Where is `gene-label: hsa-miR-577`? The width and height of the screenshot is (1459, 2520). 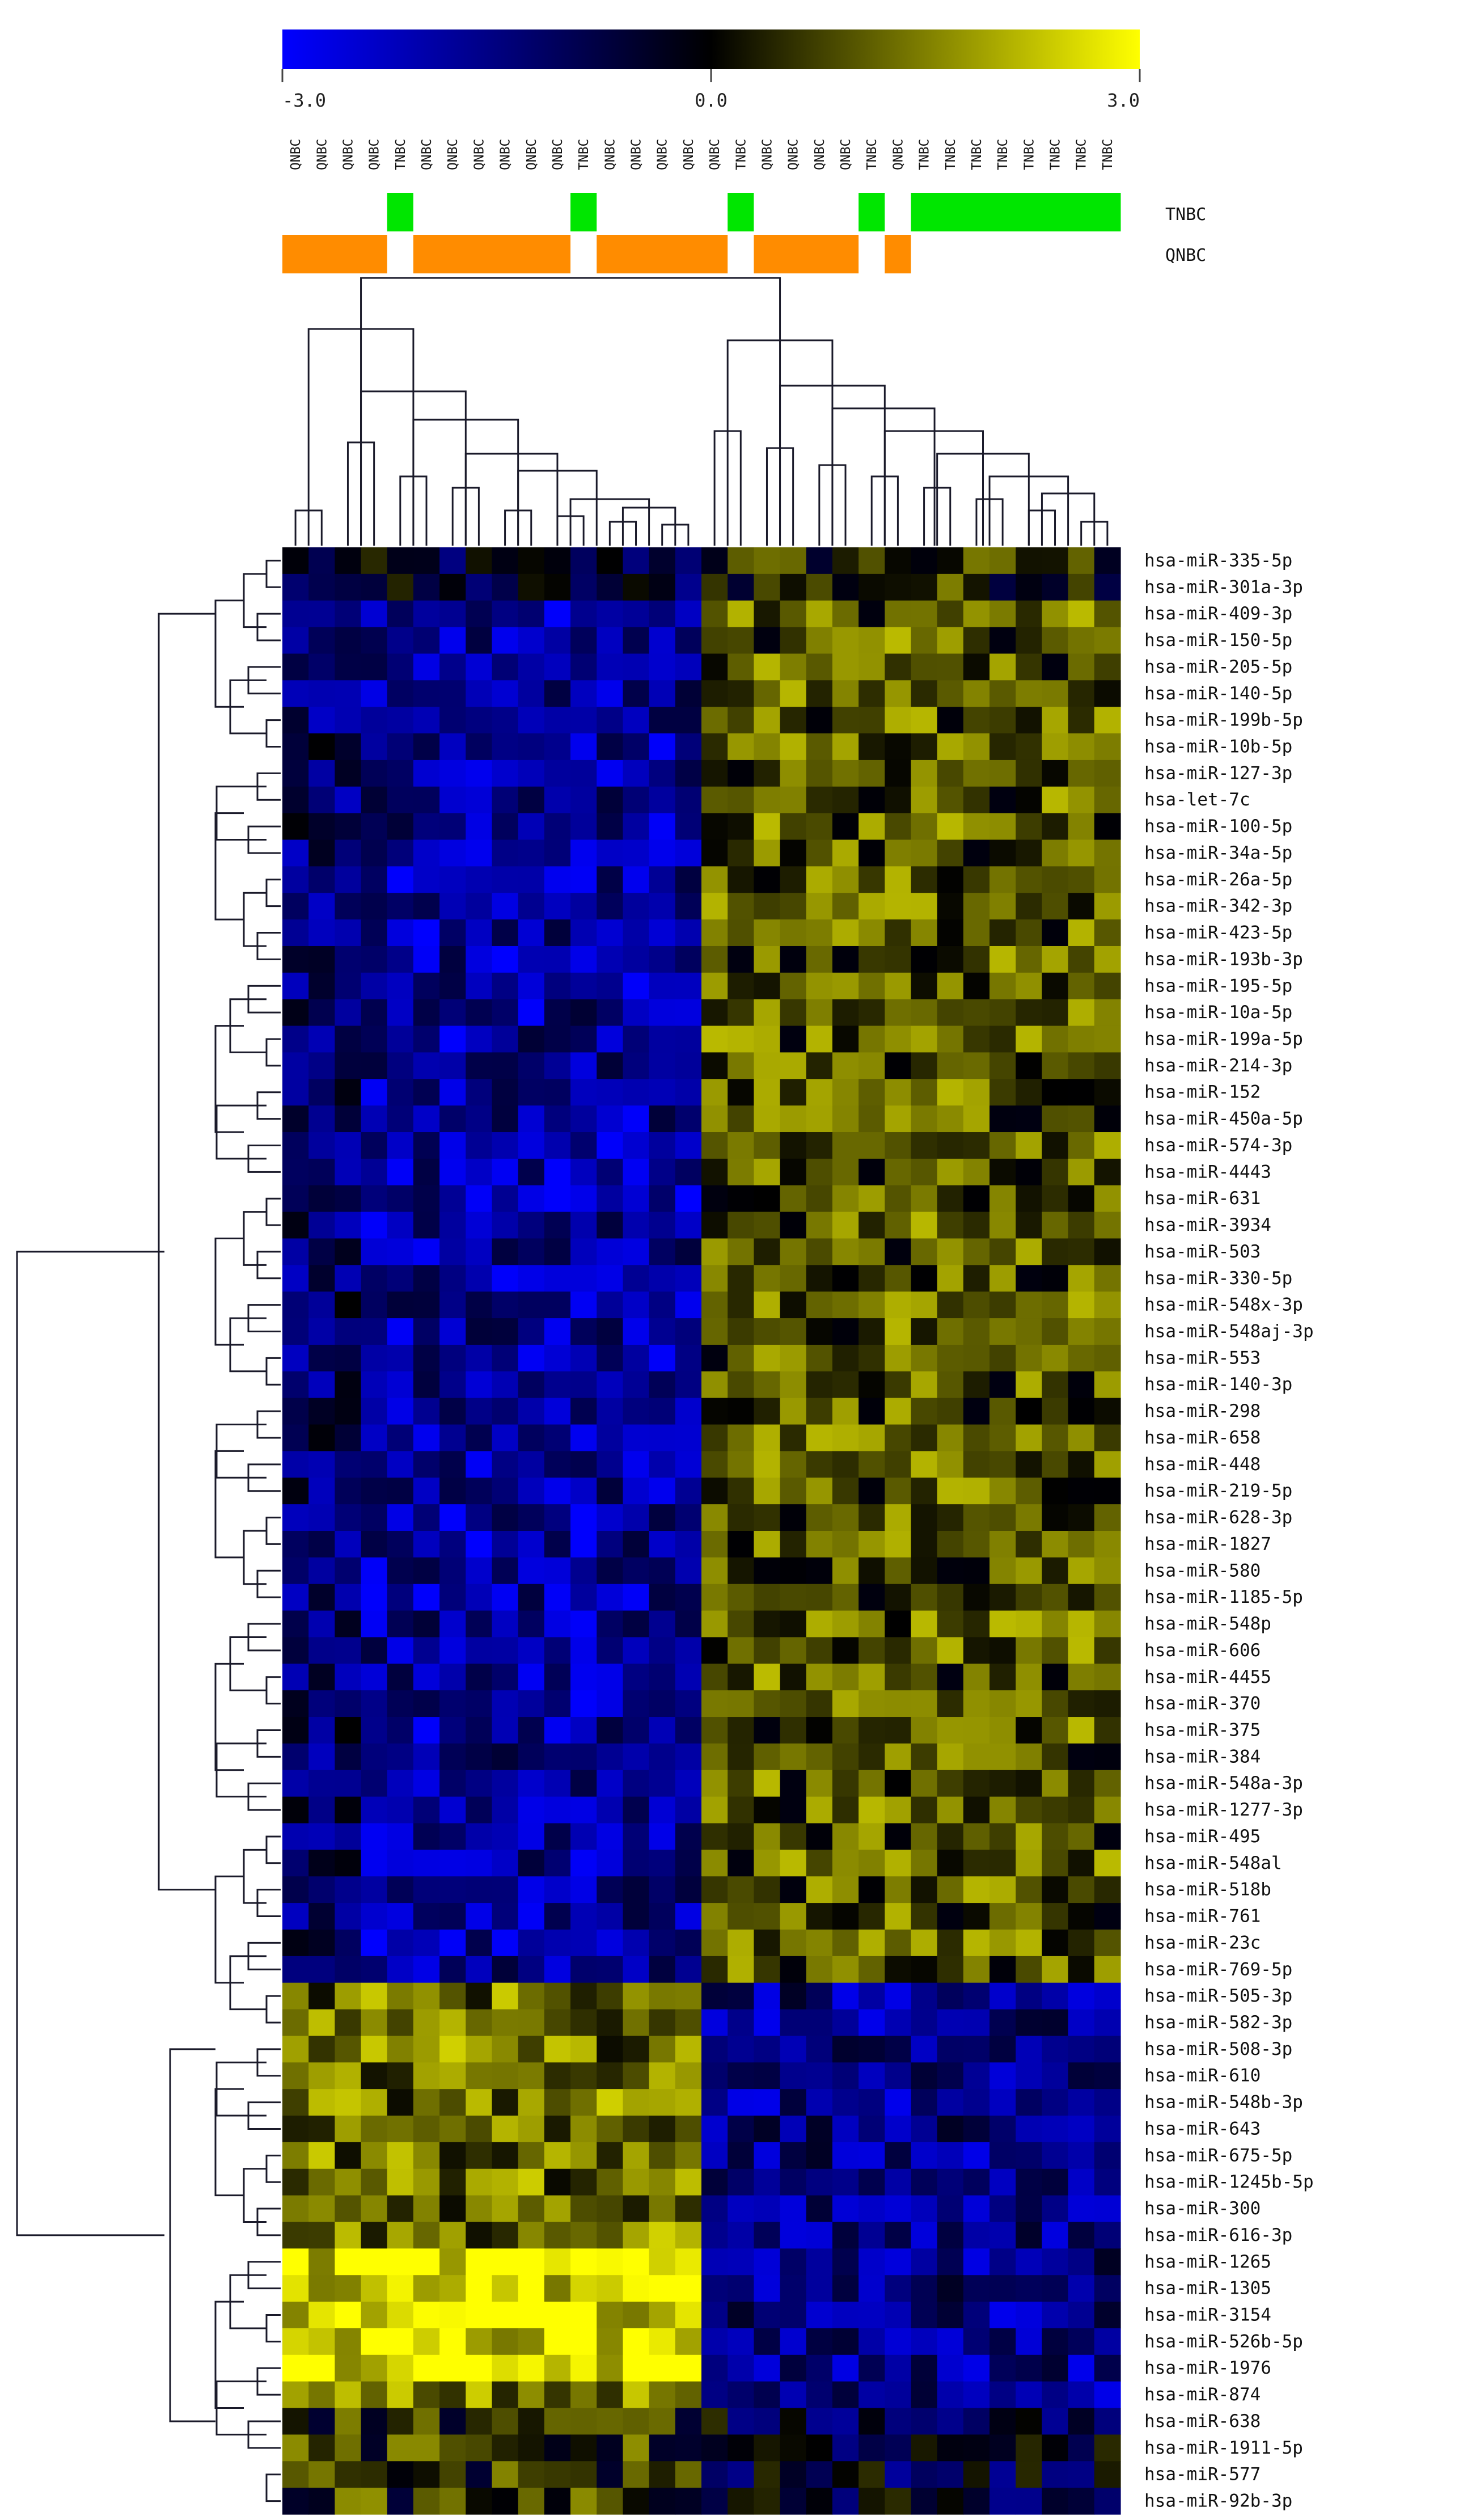
gene-label: hsa-miR-577 is located at coordinates (1202, 2474).